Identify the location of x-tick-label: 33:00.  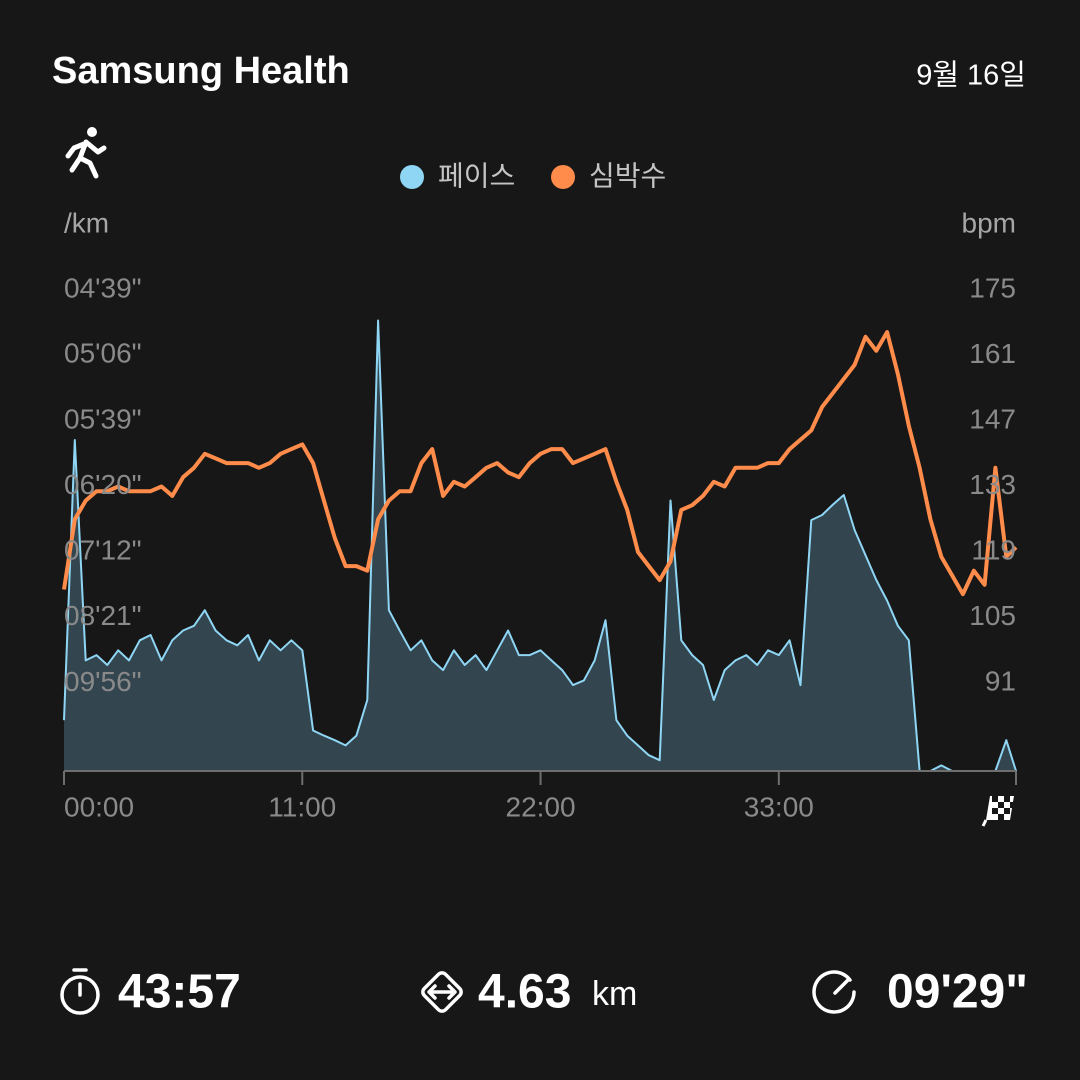
(779, 806).